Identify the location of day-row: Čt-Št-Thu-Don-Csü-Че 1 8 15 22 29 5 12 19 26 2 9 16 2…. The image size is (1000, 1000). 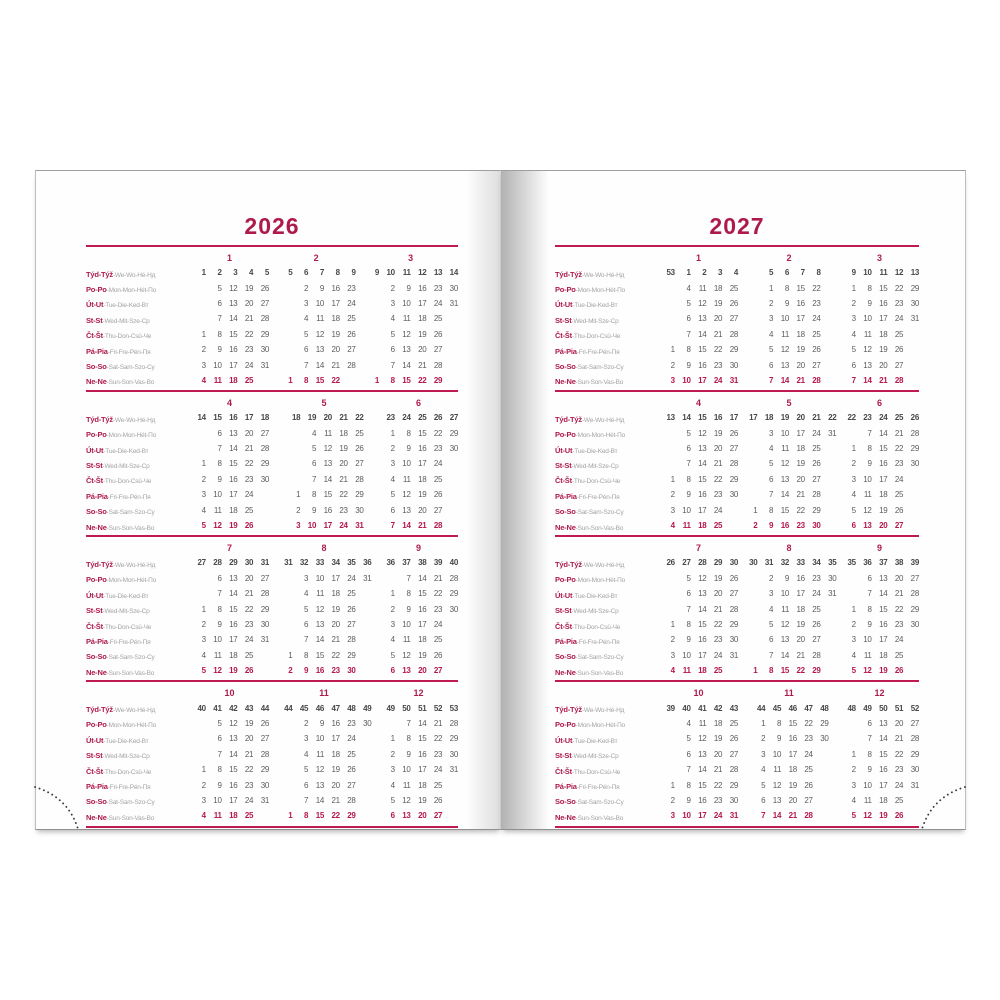
(737, 624).